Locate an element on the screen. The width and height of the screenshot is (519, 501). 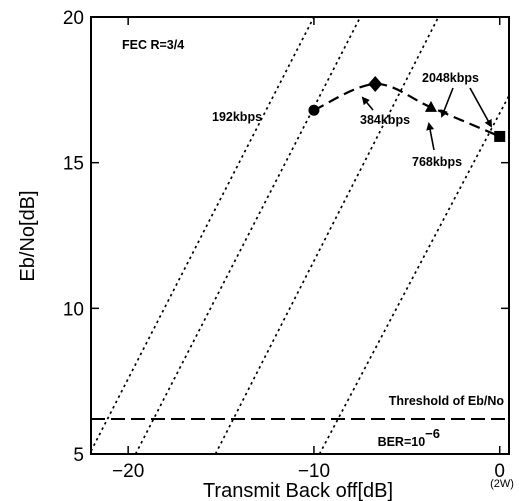
y-axis-title: Eb/No[dB] is located at coordinates (28, 235).